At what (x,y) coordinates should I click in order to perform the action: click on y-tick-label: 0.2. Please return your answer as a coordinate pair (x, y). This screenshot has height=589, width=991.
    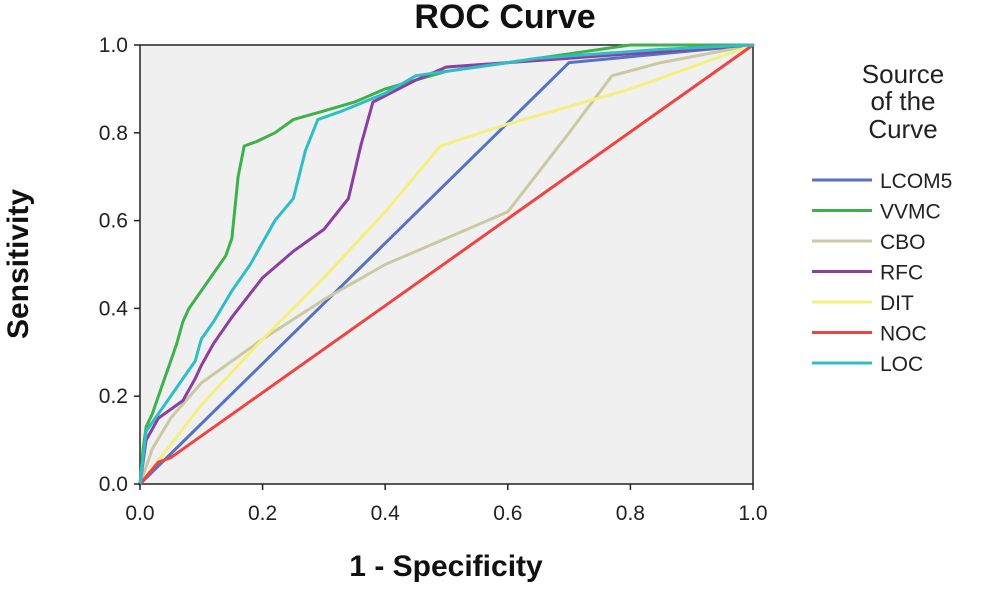
    Looking at the image, I should click on (113, 396).